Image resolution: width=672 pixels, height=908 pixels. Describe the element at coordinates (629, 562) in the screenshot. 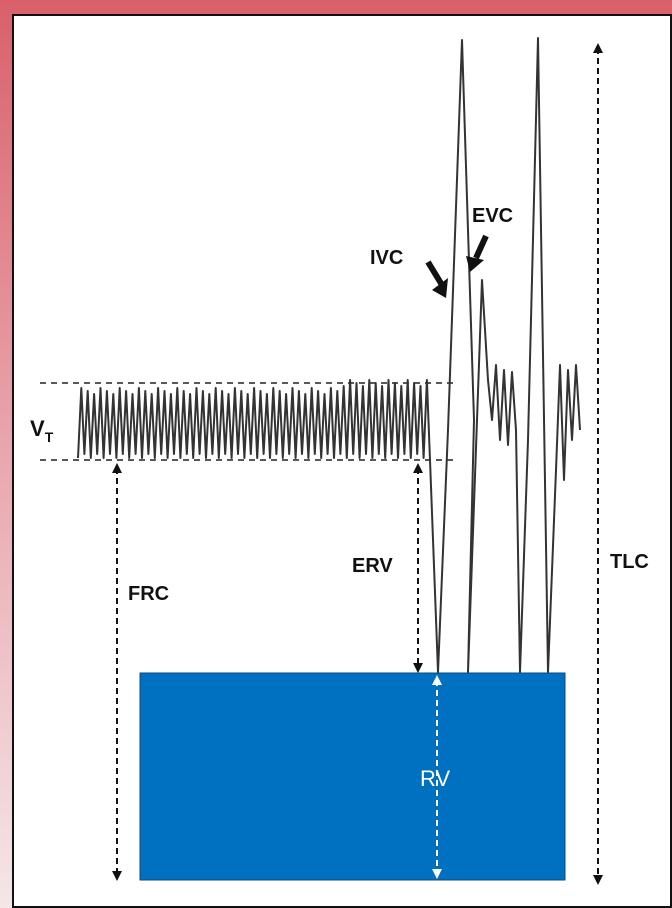

I see `tlc-label: TLC` at that location.